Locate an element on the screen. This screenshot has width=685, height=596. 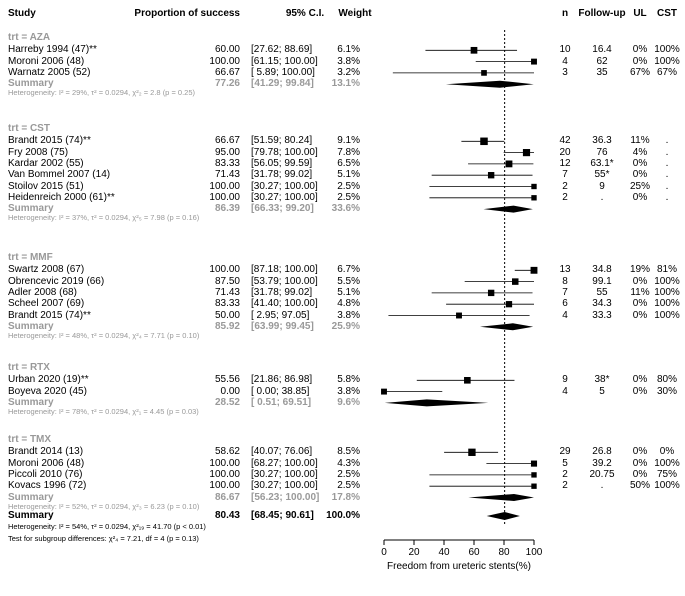
study-4-0-ul: 0% is located at coordinates (640, 452).